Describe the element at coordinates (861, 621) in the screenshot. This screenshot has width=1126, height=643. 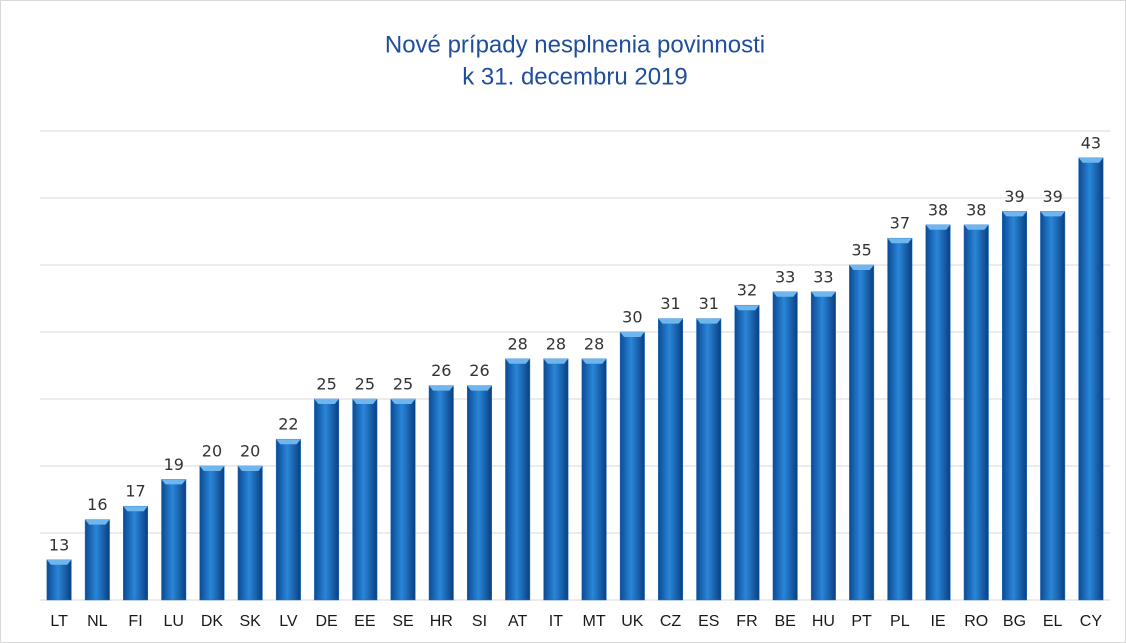
I see `x-tick-label: PT` at that location.